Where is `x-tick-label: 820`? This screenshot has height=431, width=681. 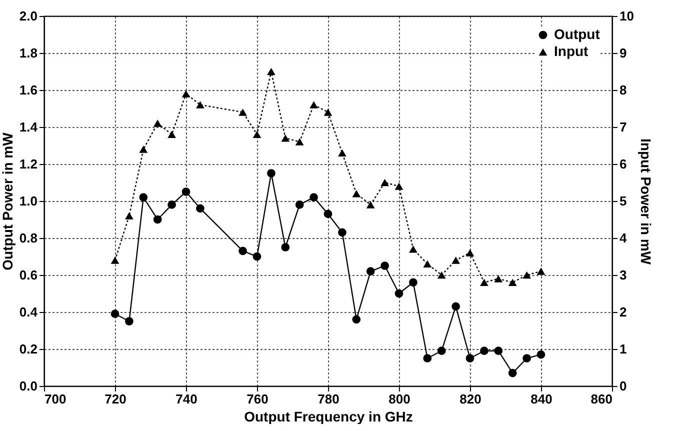 x-tick-label: 820 is located at coordinates (471, 399).